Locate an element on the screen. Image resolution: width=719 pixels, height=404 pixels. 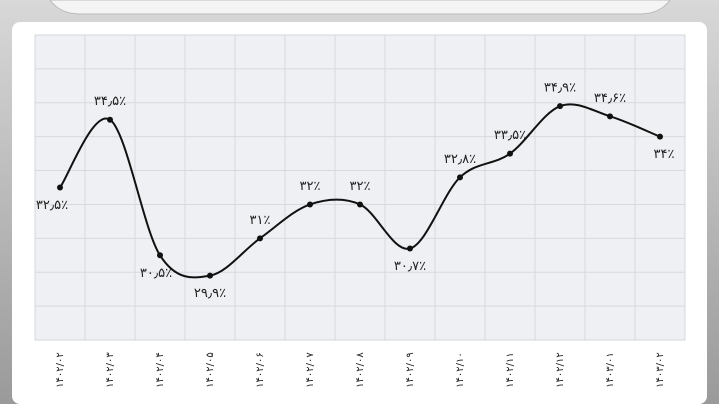
data-label: ۳۴٪ is located at coordinates (664, 154).